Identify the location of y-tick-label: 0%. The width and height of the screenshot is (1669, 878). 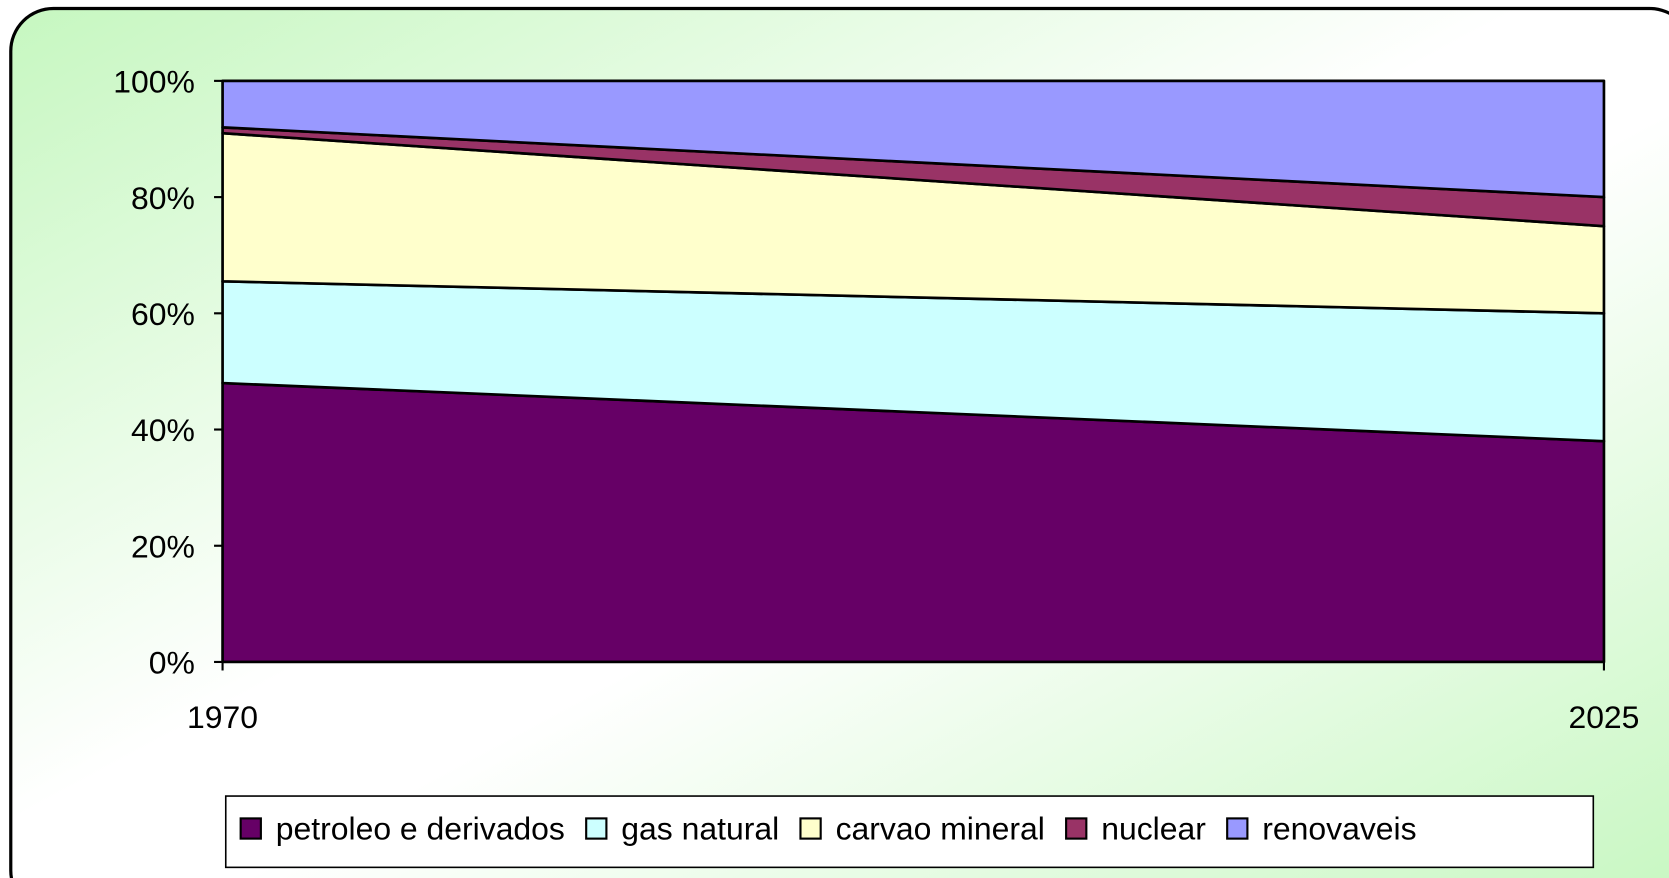
(172, 663).